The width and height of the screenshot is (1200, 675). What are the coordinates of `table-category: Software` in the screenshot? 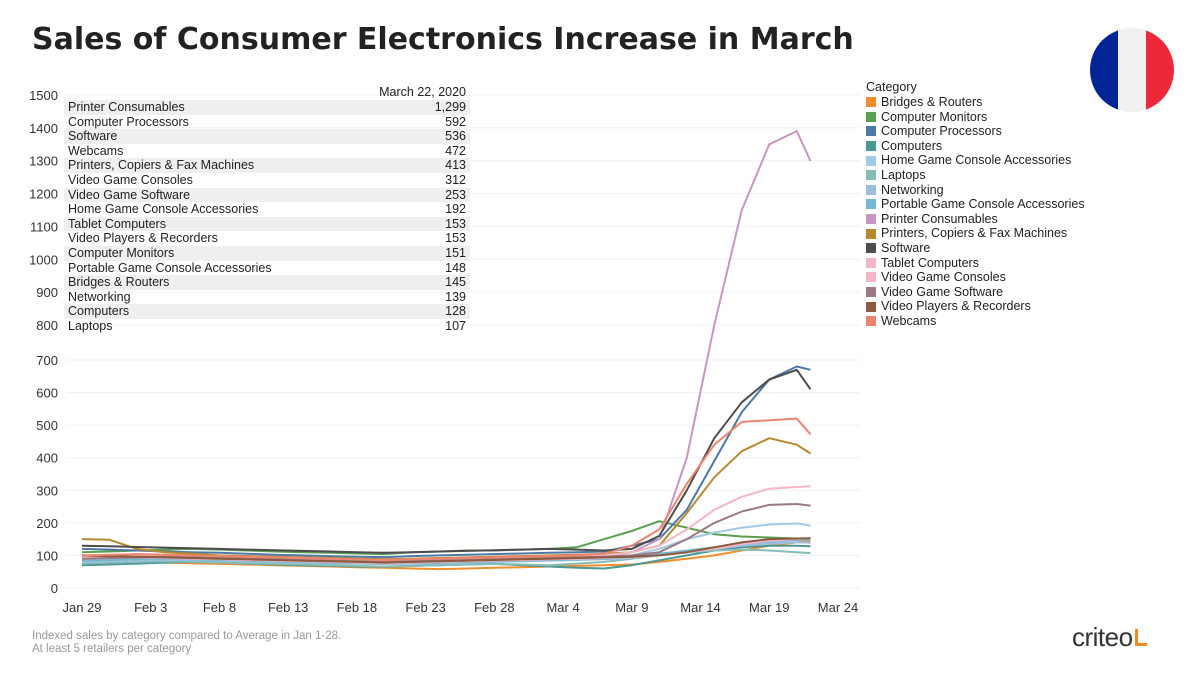 It's located at (93, 136).